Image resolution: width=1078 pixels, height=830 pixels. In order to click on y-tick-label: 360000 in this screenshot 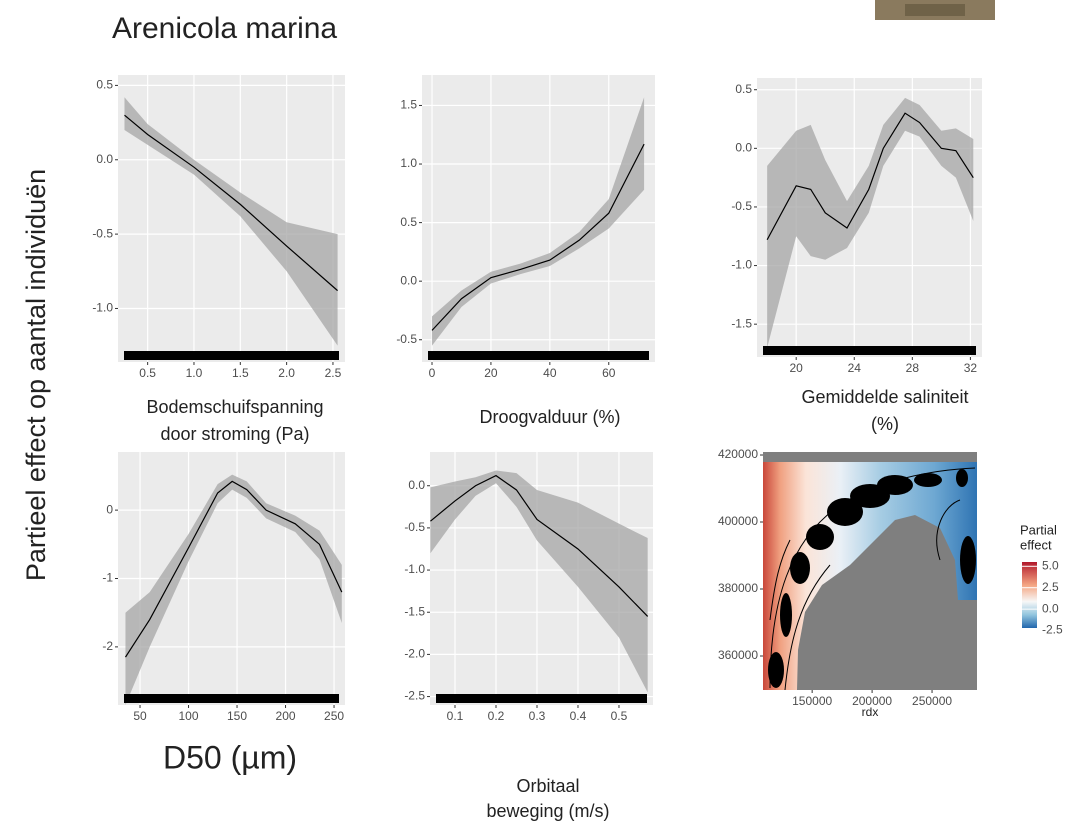, I will do `click(738, 655)`.